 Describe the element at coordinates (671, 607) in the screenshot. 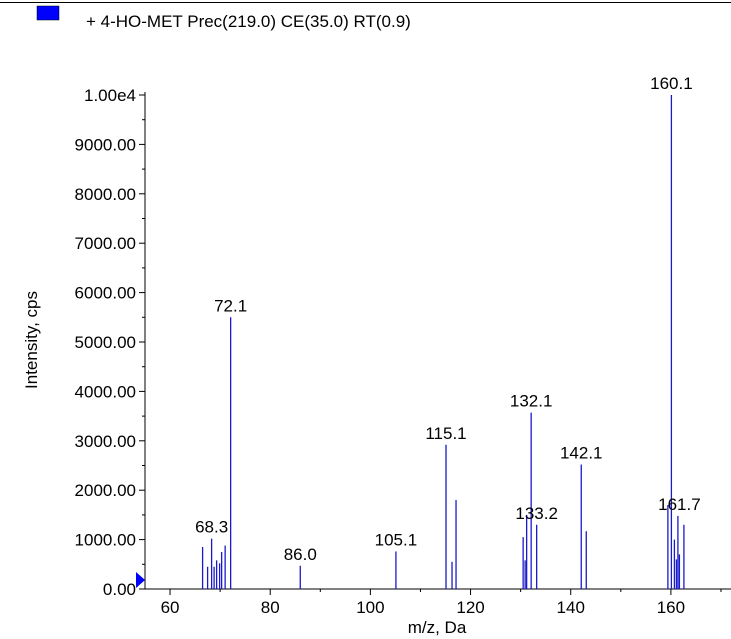

I see `x-tick-label: 160` at that location.